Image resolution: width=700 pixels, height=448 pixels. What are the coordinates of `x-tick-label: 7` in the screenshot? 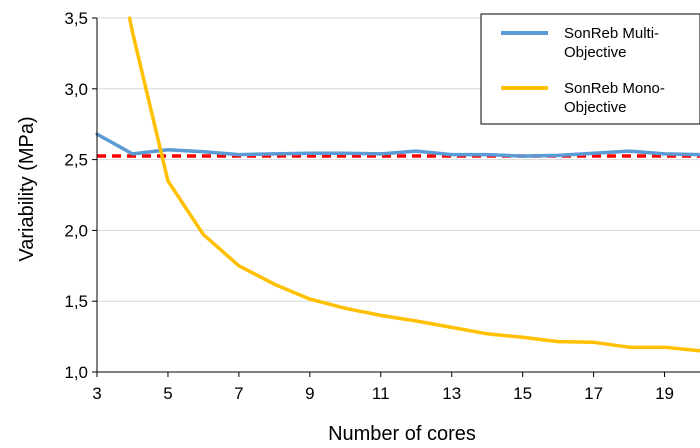 It's located at (238, 393).